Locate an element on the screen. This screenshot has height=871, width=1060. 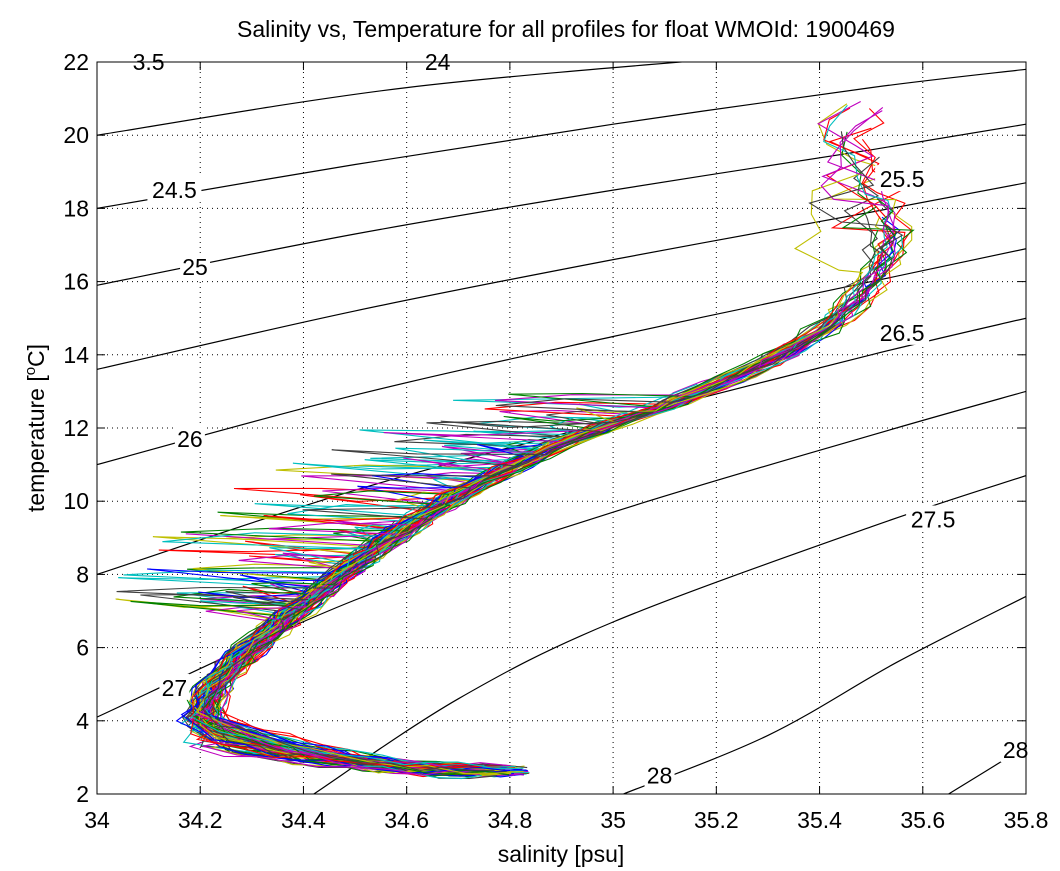
y-tick-label: 18 is located at coordinates (76, 208).